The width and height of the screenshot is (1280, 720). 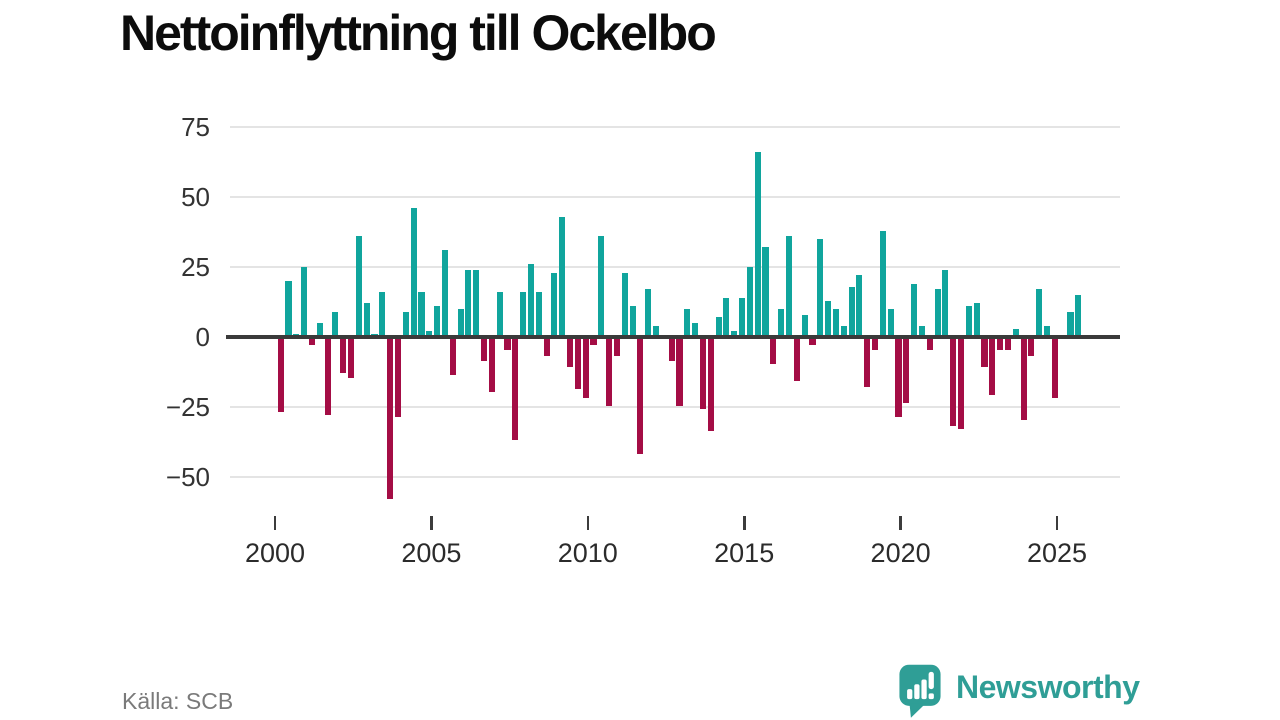 I want to click on bar-2012-q1, so click(x=656, y=331).